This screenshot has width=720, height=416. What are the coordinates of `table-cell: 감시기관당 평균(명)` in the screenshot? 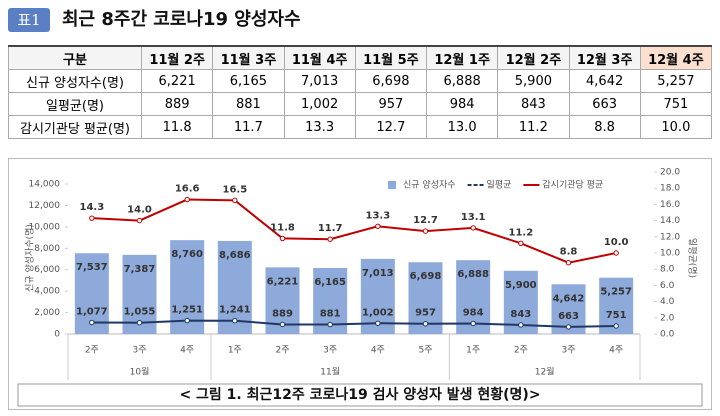 It's located at (75, 127).